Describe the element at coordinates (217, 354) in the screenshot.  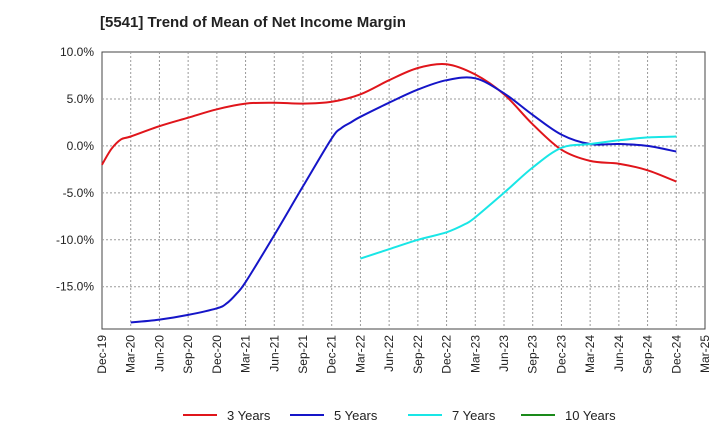
I see `x-tick-label: Dec-20` at that location.